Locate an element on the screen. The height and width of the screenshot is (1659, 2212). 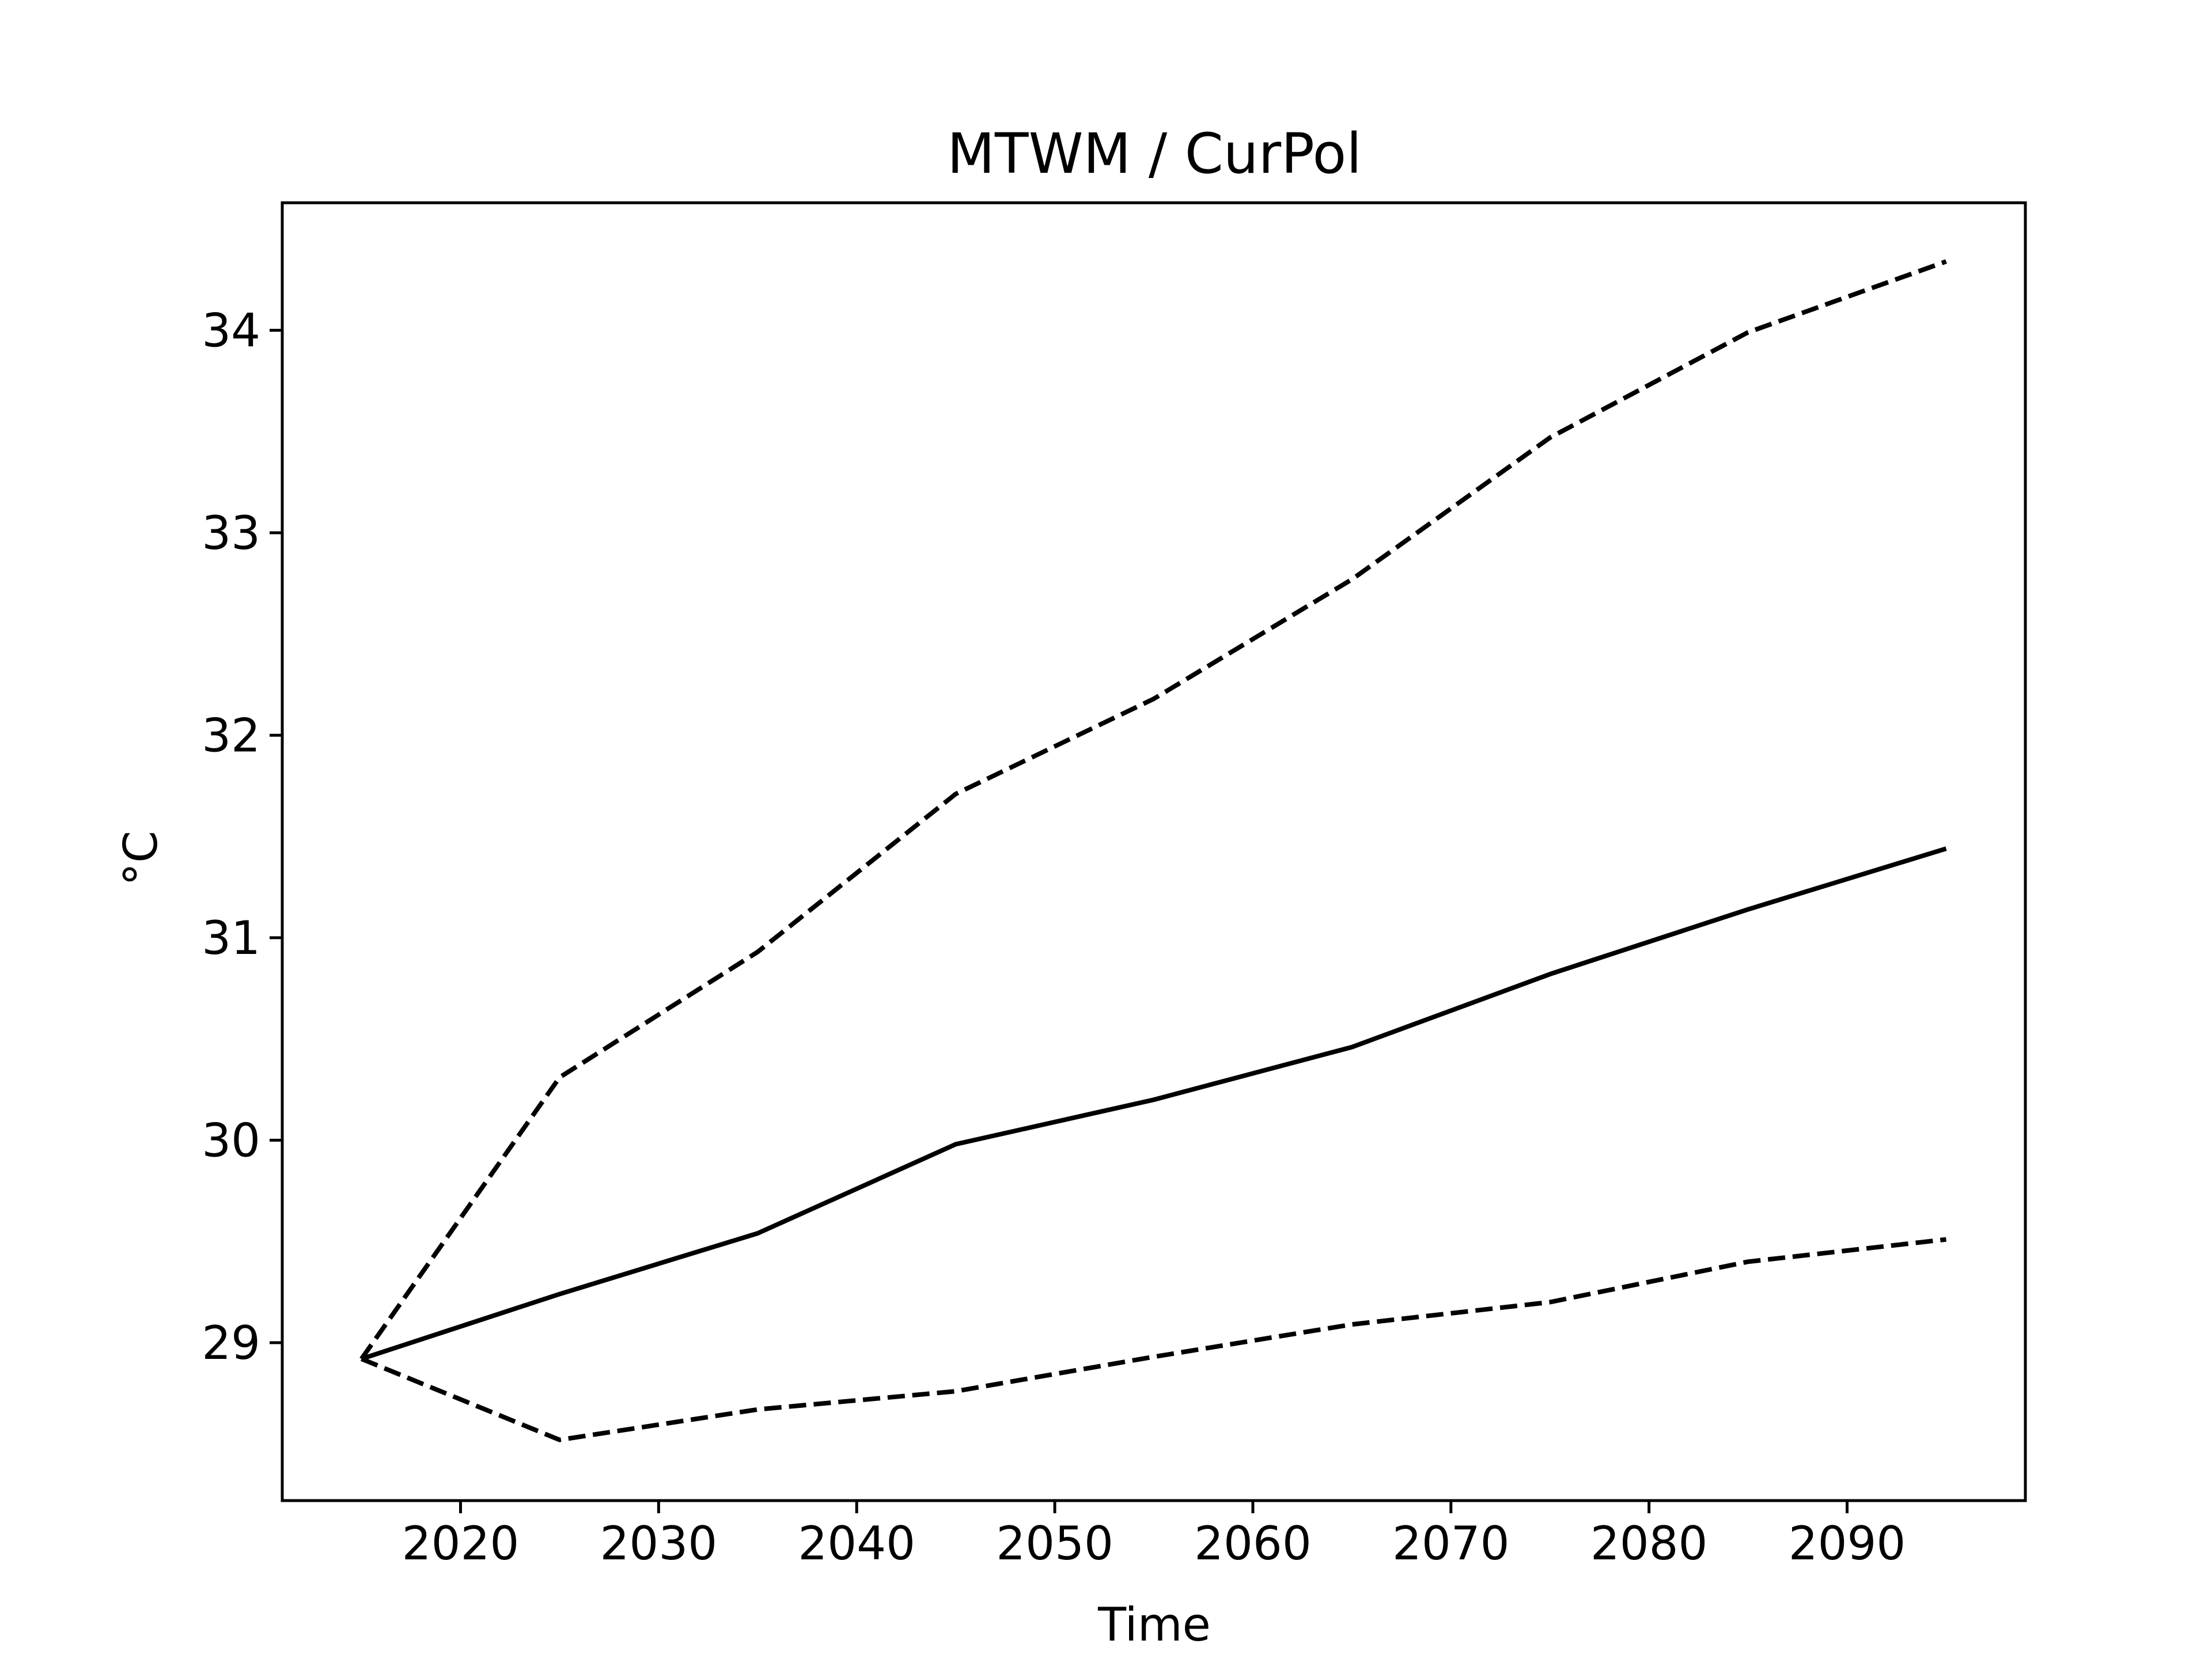
y-tick-label: 31 is located at coordinates (231, 938).